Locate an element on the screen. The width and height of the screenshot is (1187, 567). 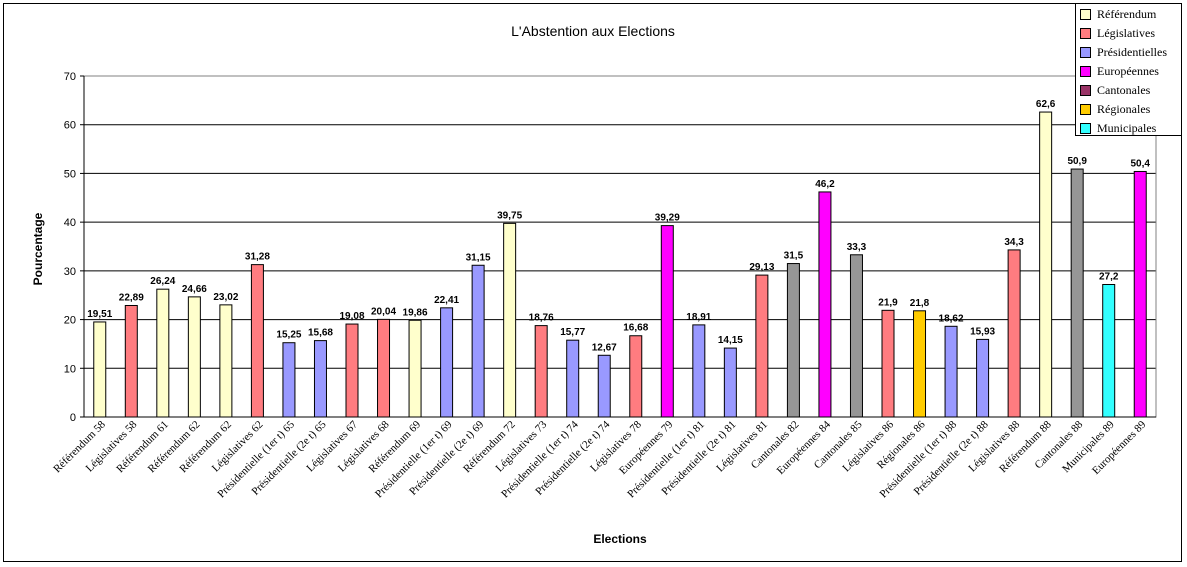
legend-item: Européennes is located at coordinates (1128, 71).